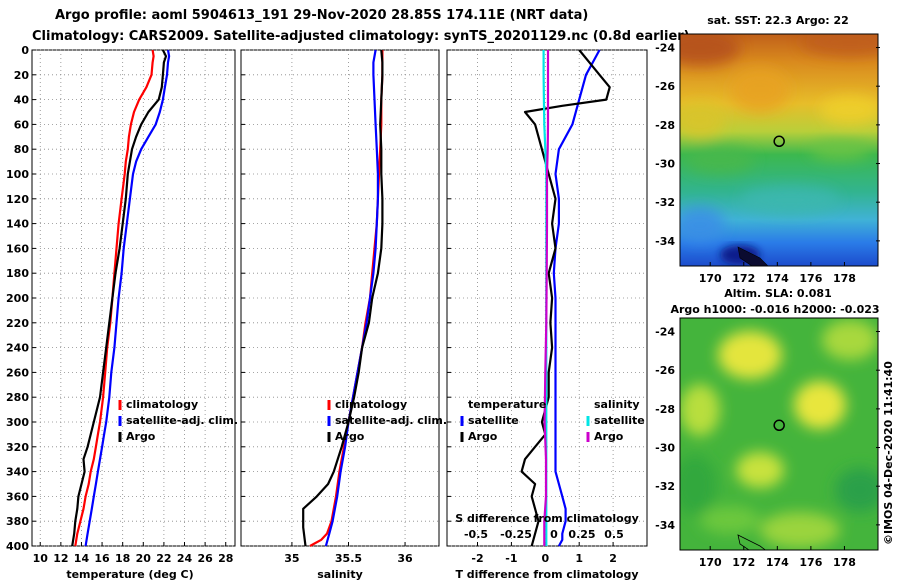 Image resolution: width=900 pixels, height=580 pixels. What do you see at coordinates (888, 453) in the screenshot?
I see `credit-timestamp: ©IMOS 04-Dec-2020 11:41:40` at bounding box center [888, 453].